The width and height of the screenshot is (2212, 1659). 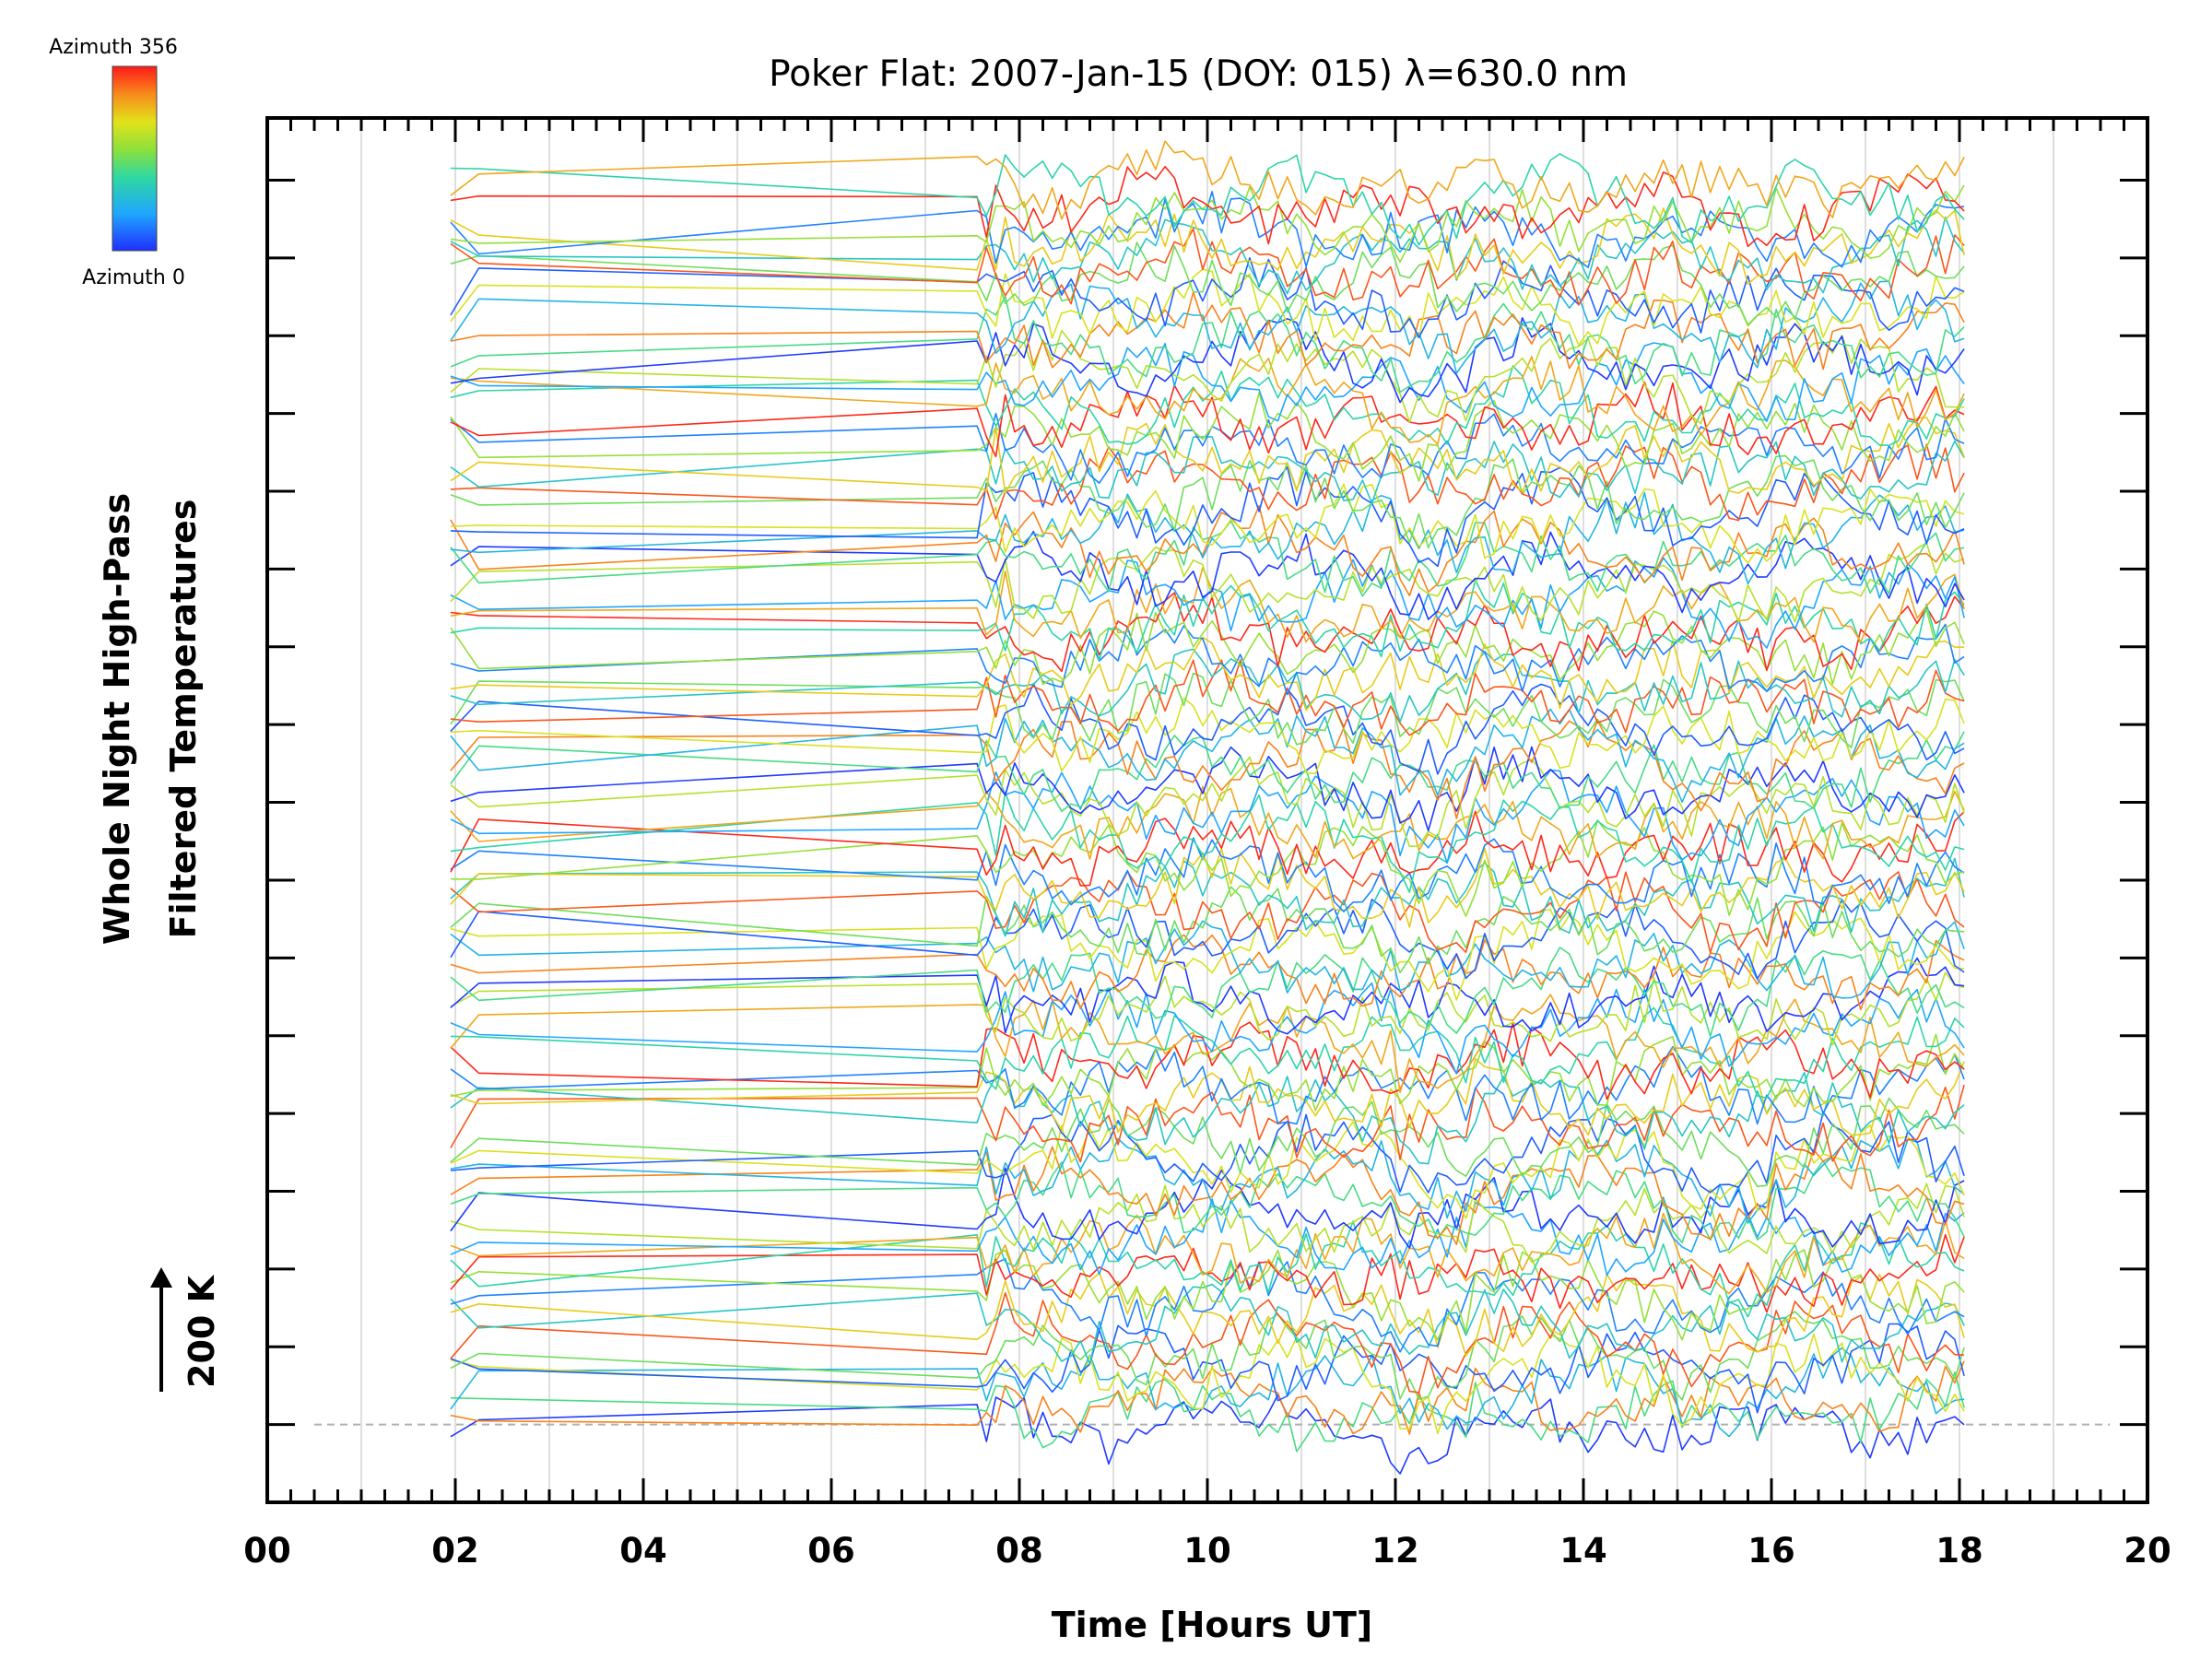 What do you see at coordinates (267, 1551) in the screenshot?
I see `x-tick-label: 00` at bounding box center [267, 1551].